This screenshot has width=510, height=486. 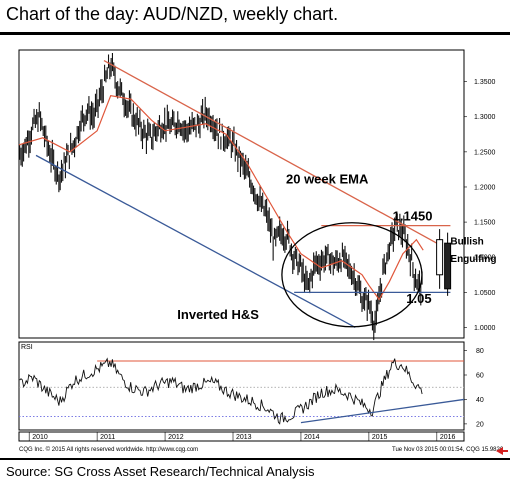 What do you see at coordinates (418, 298) in the screenshot?
I see `support-label: 1.05` at bounding box center [418, 298].